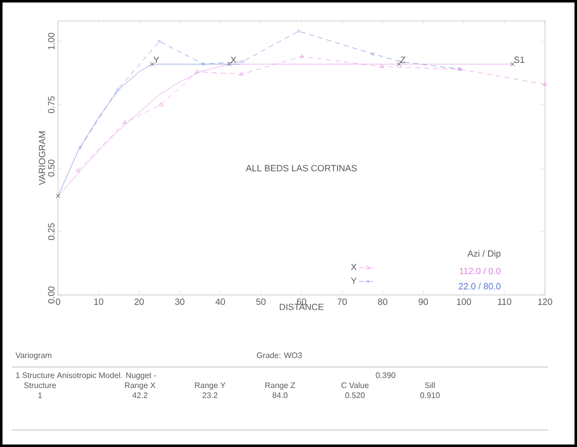 This screenshot has width=577, height=447. What do you see at coordinates (139, 301) in the screenshot?
I see `x-tick-label: 20` at bounding box center [139, 301].